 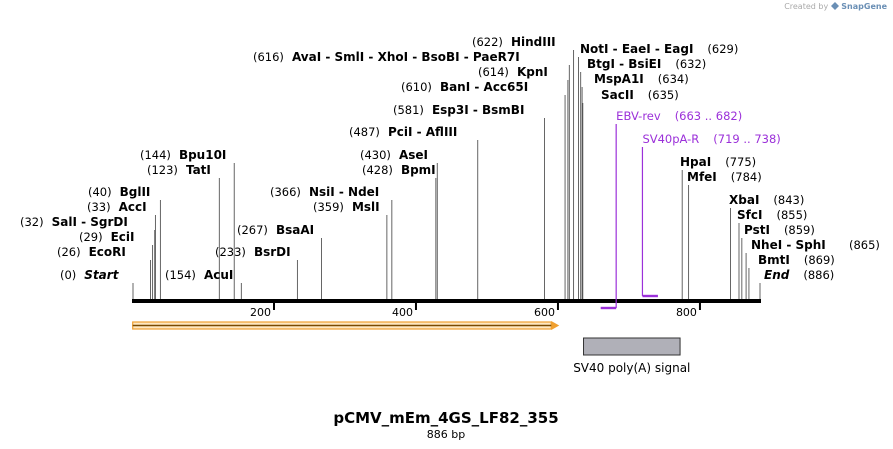 I want to click on site-bpu10i: (144) Bpu10I, so click(x=183, y=155).